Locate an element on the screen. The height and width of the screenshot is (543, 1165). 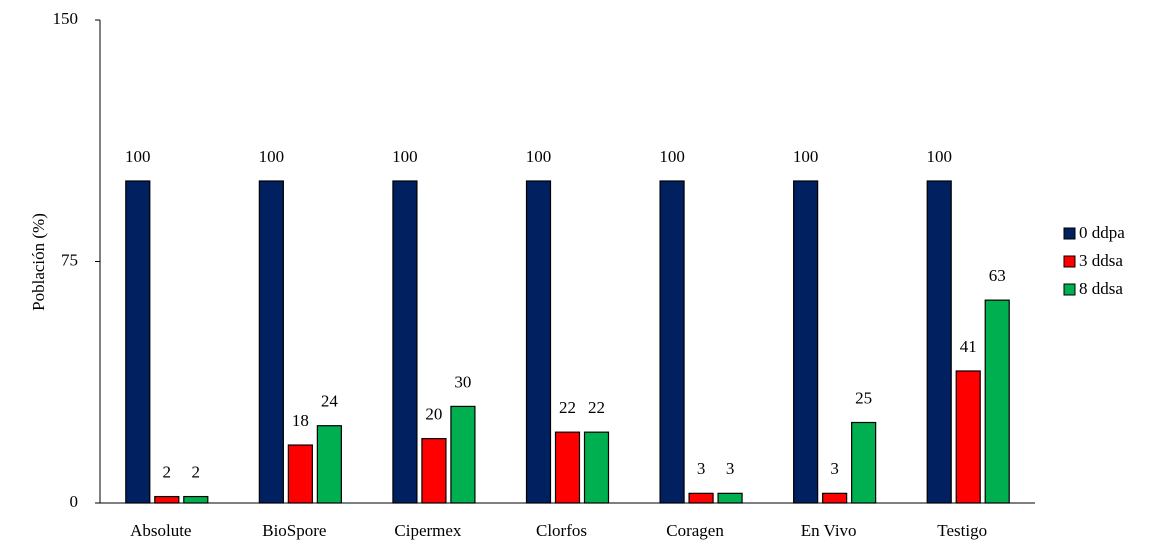
legend-label: 0 ddpa is located at coordinates (1102, 232).